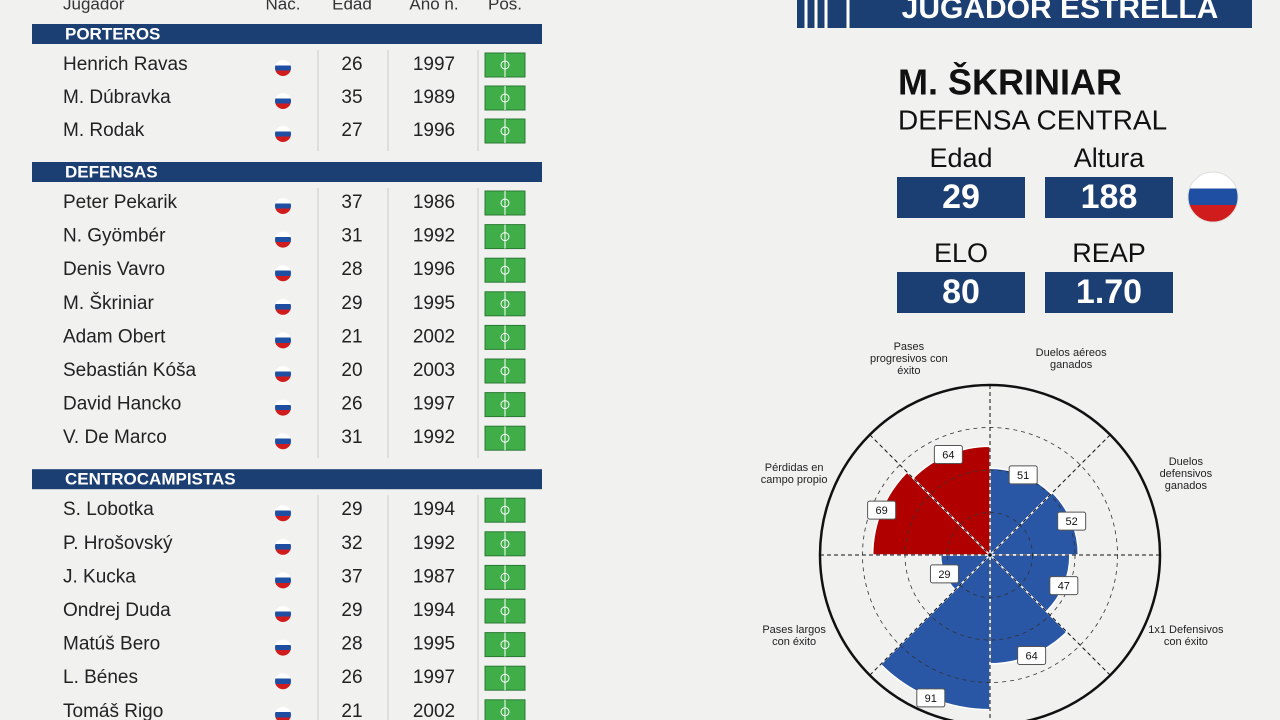 The width and height of the screenshot is (1280, 720). I want to click on player-name: S. Lobotka, so click(108, 509).